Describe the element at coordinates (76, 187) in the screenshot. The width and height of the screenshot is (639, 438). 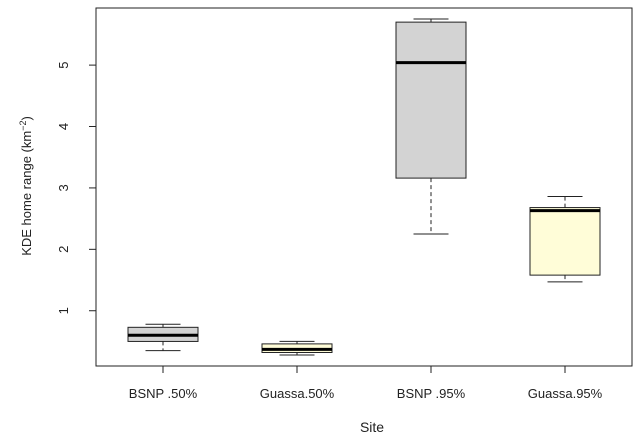
I see `y-axis: 1 2 3 4 5` at that location.